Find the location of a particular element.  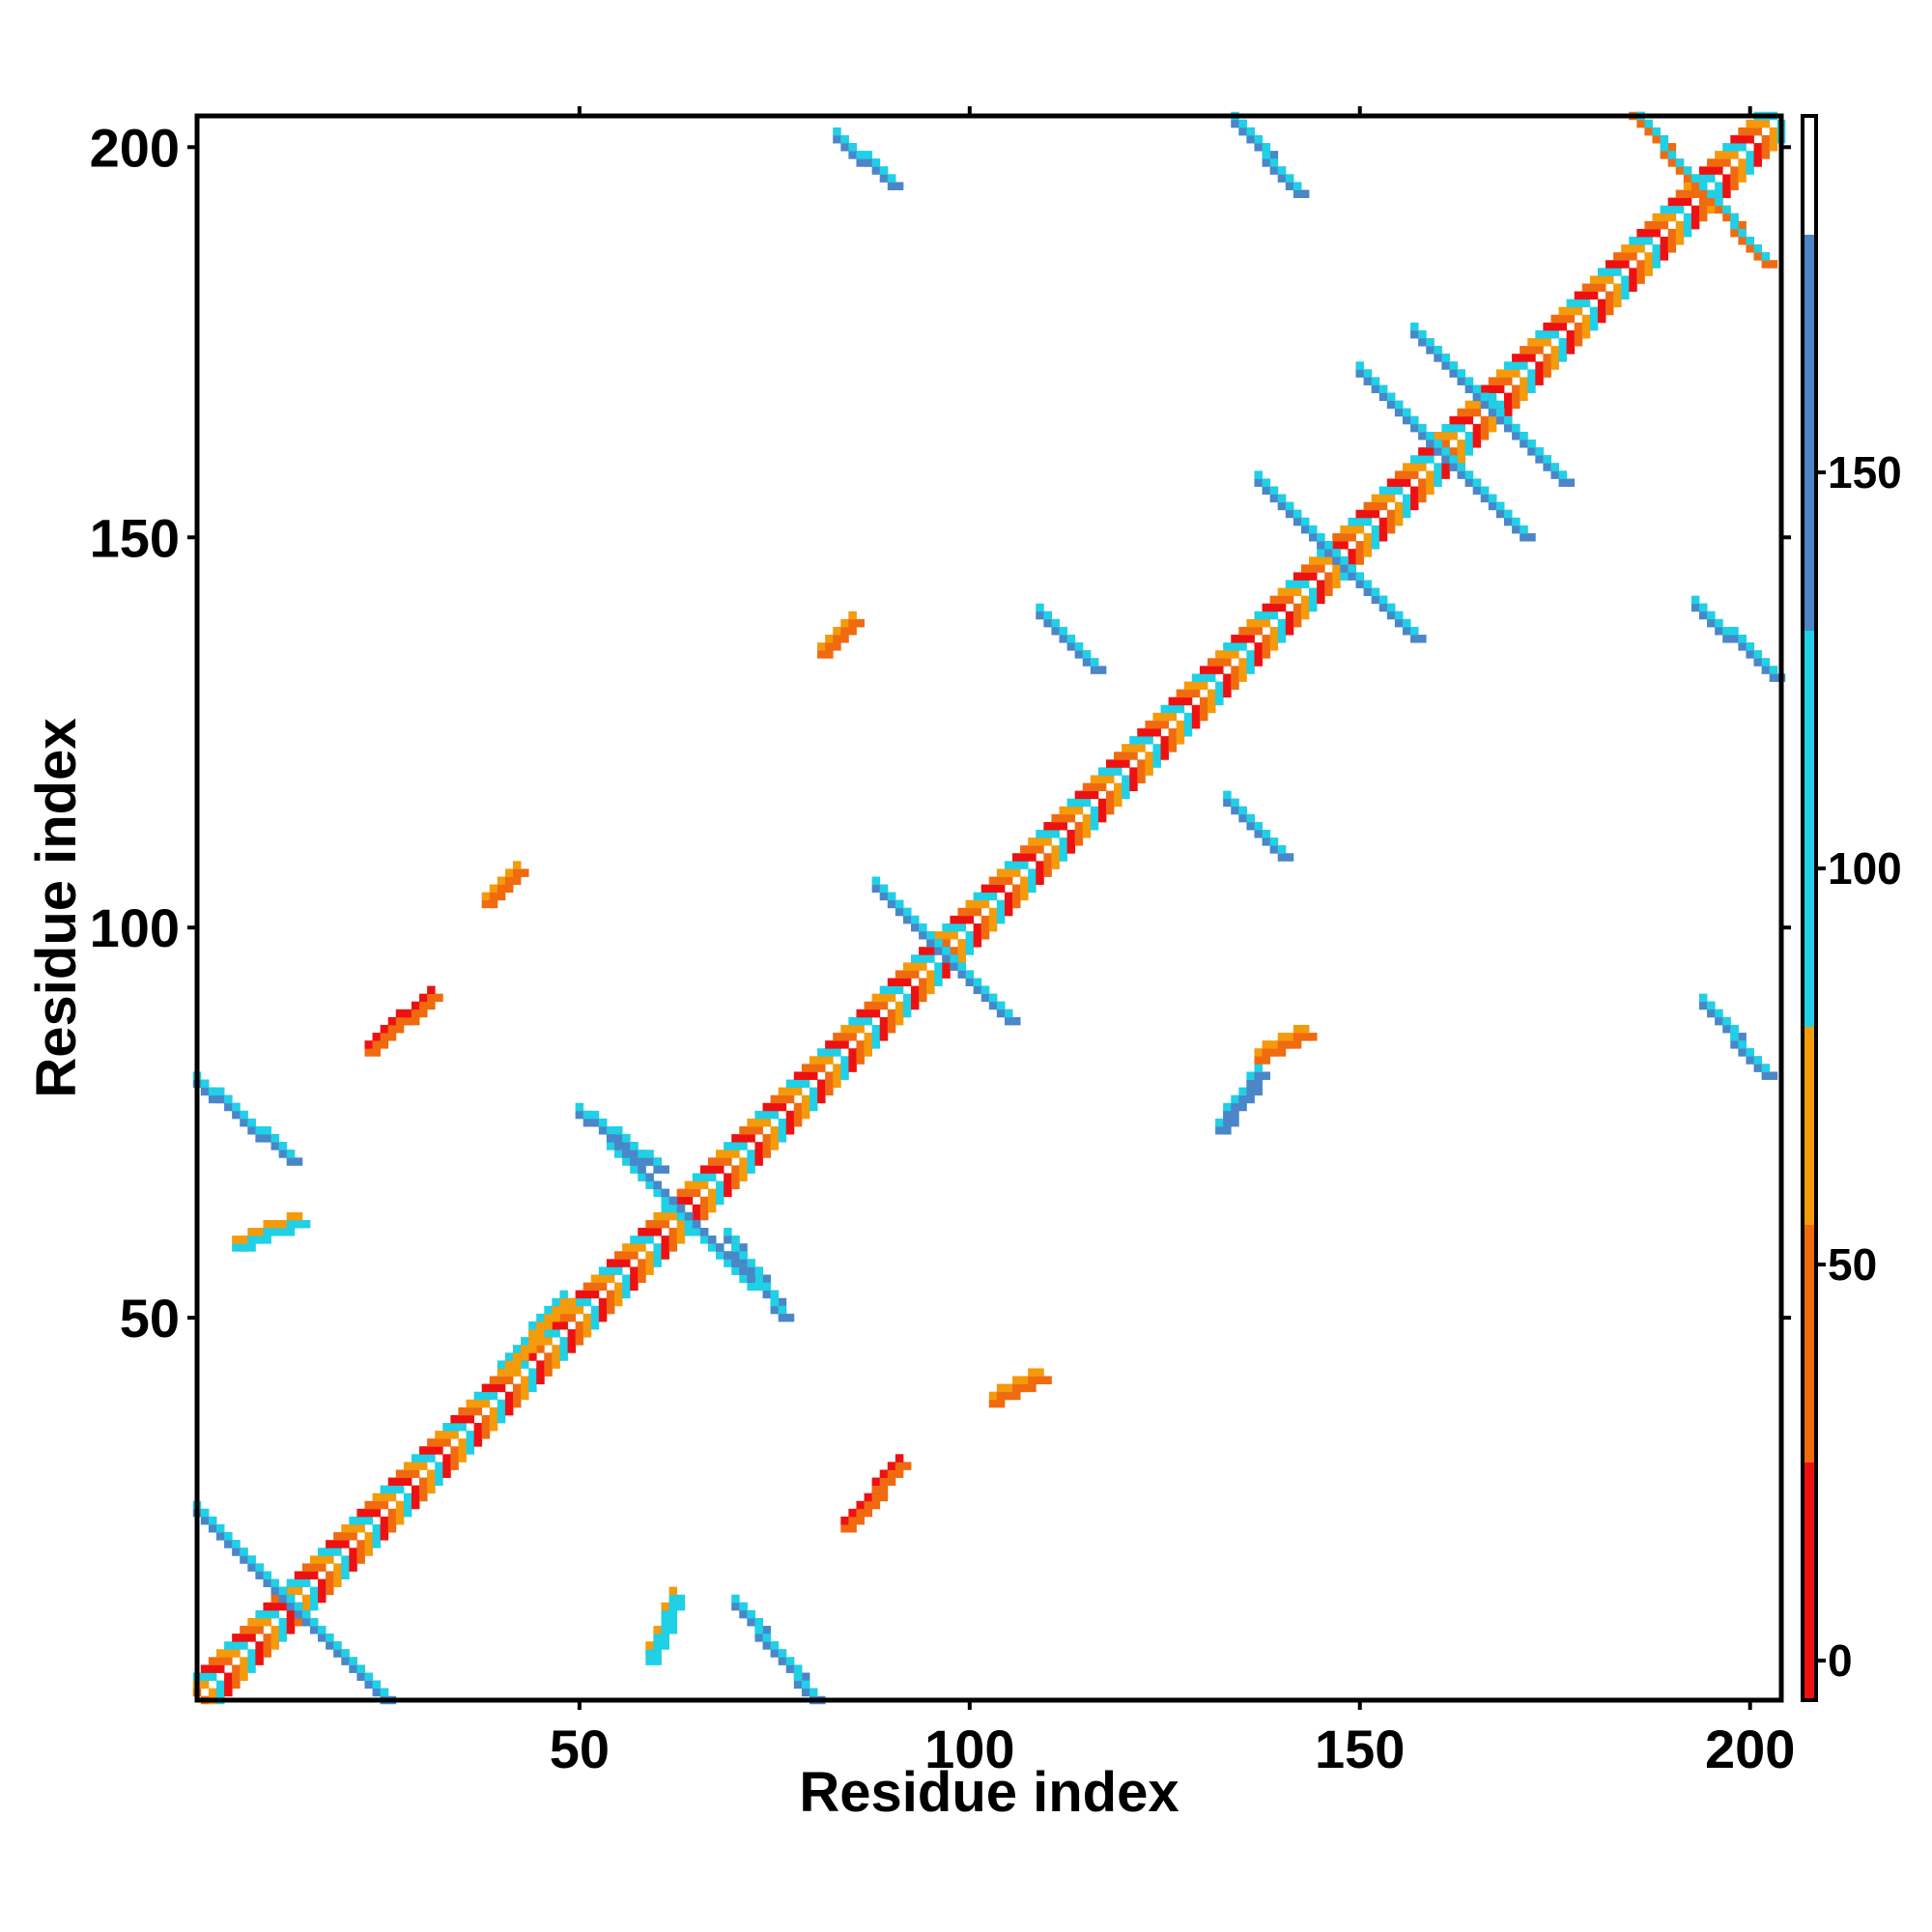

colorbar-bin is located at coordinates (1809, 1344).